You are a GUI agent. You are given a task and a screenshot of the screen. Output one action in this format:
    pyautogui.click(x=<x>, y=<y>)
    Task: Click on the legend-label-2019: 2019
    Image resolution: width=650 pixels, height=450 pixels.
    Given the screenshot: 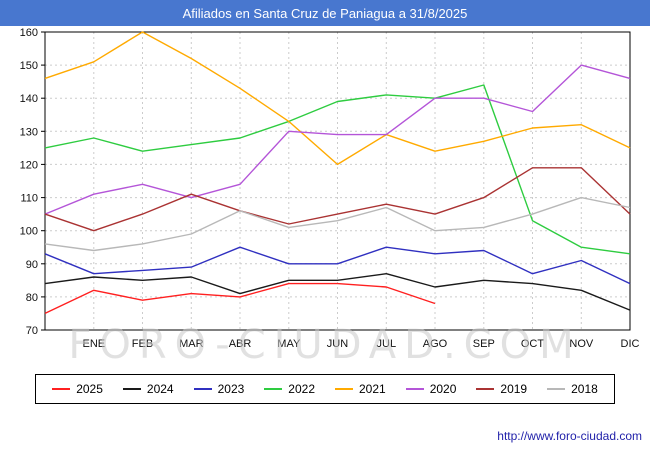 What is the action you would take?
    pyautogui.click(x=514, y=389)
    